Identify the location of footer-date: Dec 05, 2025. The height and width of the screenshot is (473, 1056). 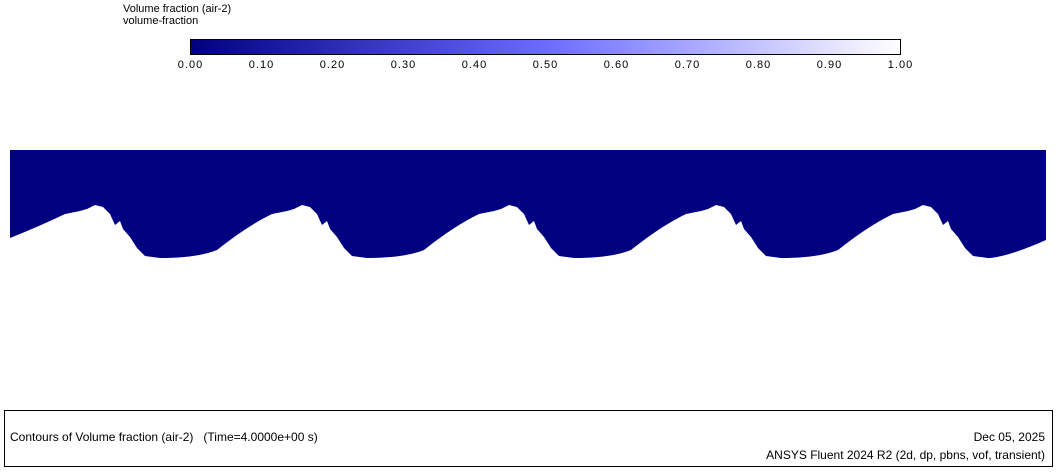
(1010, 437).